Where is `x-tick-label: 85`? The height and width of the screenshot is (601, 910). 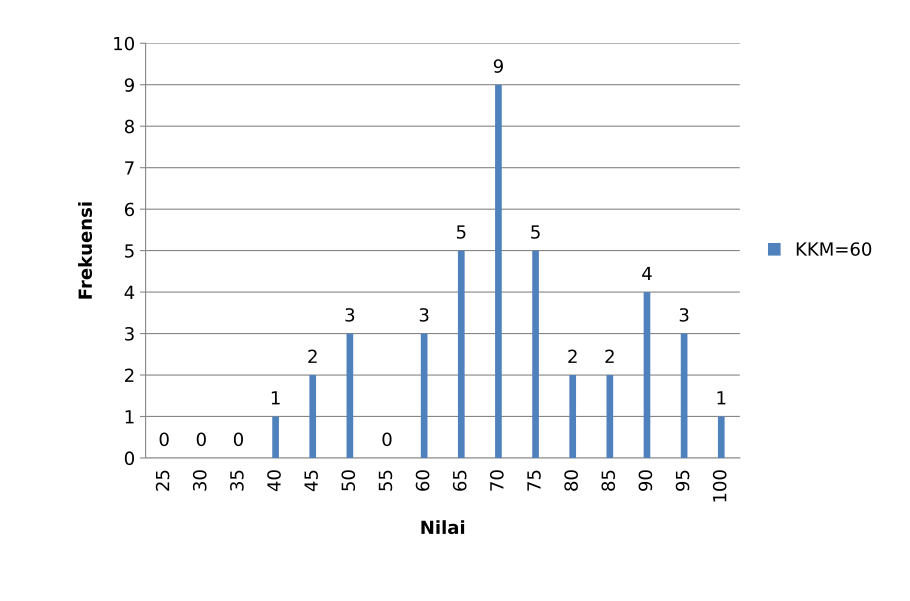
x-tick-label: 85 is located at coordinates (608, 480).